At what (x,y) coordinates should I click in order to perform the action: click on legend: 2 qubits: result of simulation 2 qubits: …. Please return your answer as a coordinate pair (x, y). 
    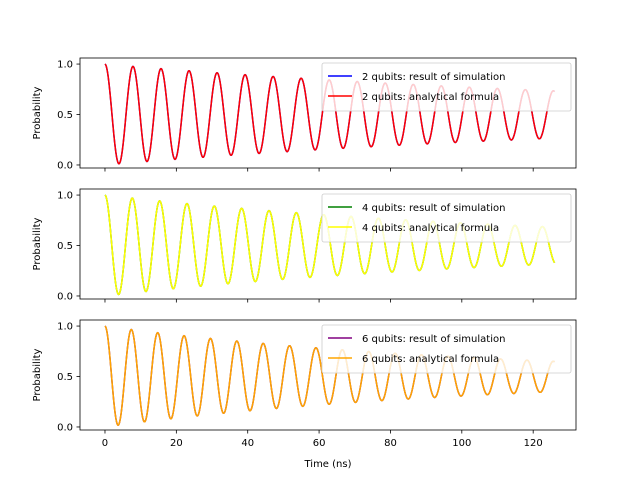
    Looking at the image, I should click on (446, 87).